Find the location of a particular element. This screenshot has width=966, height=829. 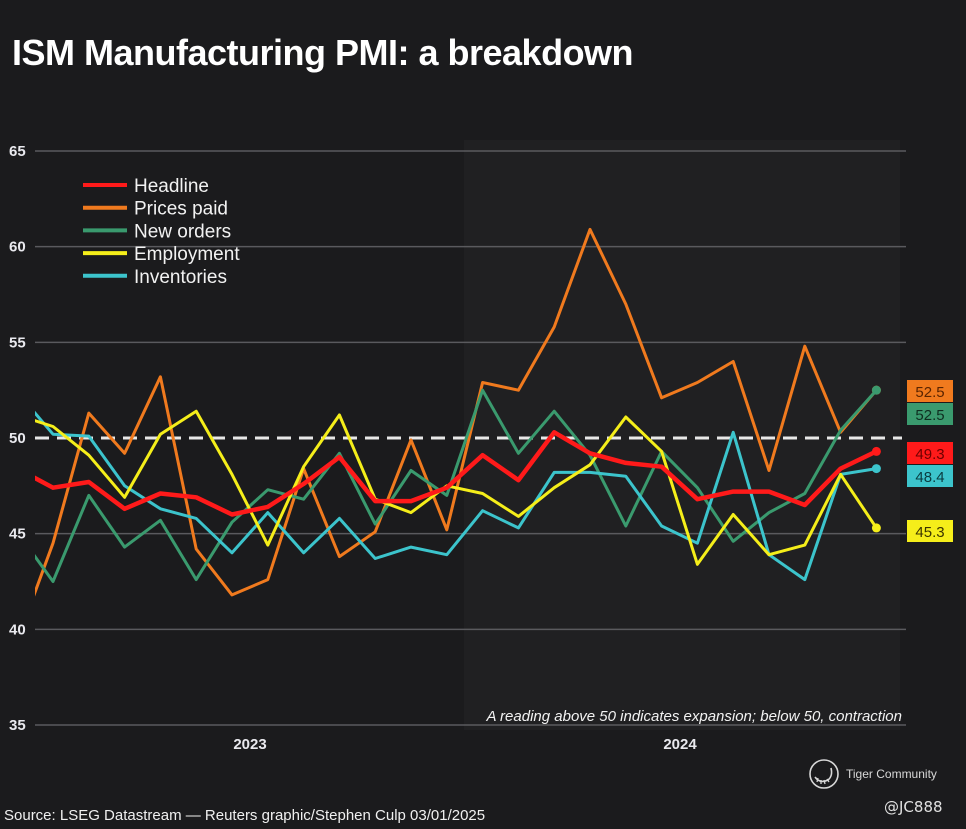

legend-label-inventories: Inventories is located at coordinates (180, 277).